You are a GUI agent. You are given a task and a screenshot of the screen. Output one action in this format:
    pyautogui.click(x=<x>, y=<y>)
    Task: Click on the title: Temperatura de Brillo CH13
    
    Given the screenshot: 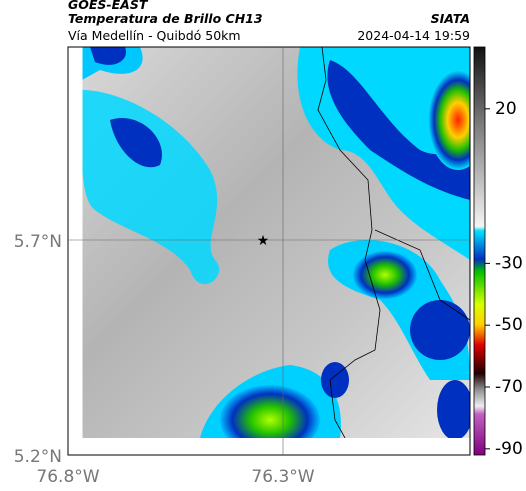 What is the action you would take?
    pyautogui.click(x=165, y=18)
    